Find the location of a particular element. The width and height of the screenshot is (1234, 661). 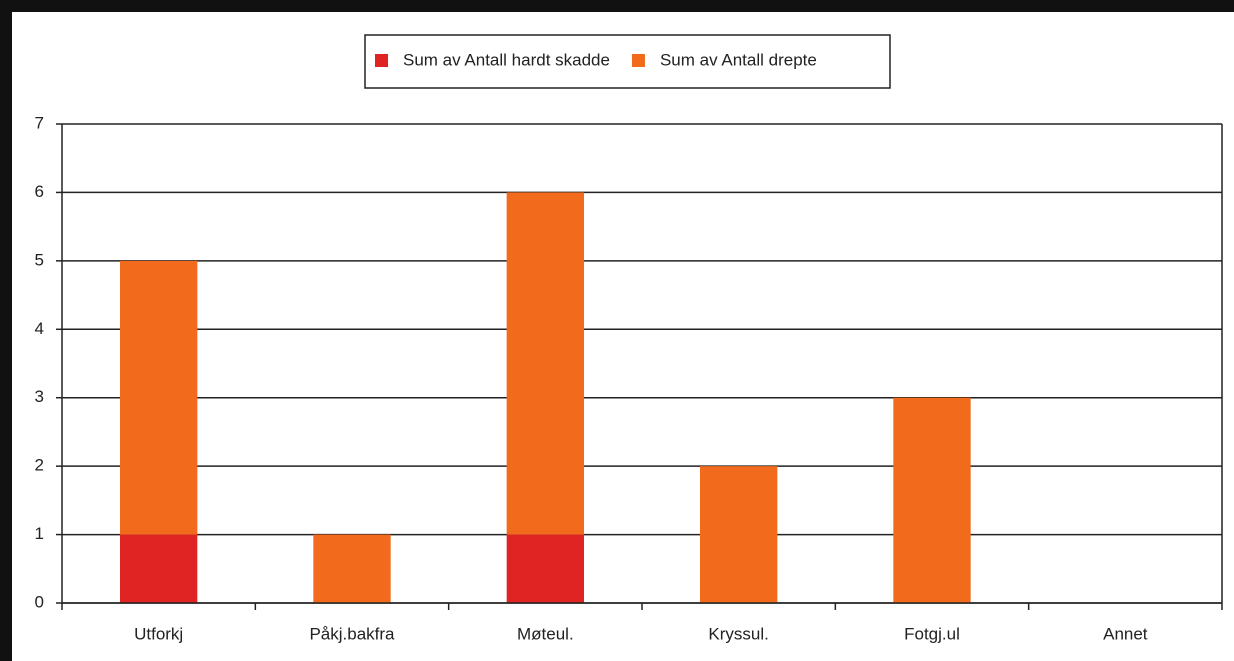

y-tick-label: 3 is located at coordinates (39, 396).